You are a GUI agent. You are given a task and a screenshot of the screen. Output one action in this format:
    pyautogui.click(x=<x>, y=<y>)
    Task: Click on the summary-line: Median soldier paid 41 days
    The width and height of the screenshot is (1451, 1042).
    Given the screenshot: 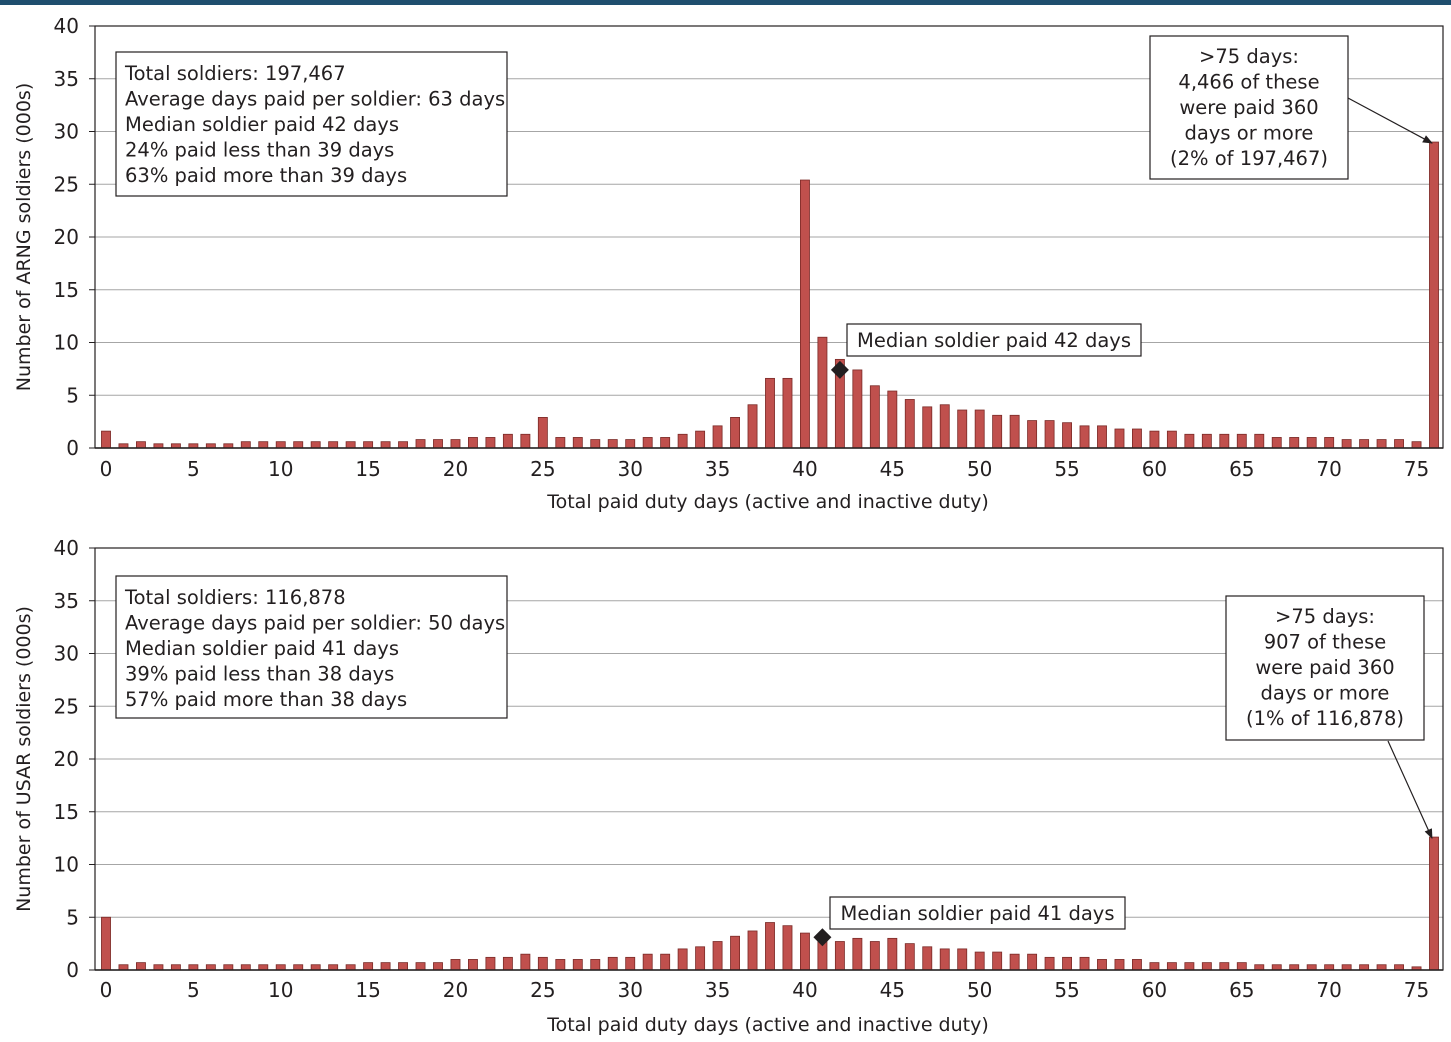 What is the action you would take?
    pyautogui.click(x=262, y=648)
    